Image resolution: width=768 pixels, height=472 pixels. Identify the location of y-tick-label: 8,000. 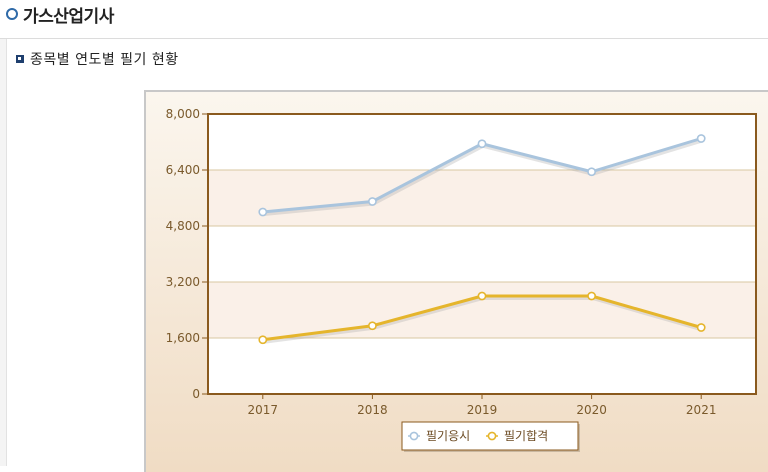
(183, 114).